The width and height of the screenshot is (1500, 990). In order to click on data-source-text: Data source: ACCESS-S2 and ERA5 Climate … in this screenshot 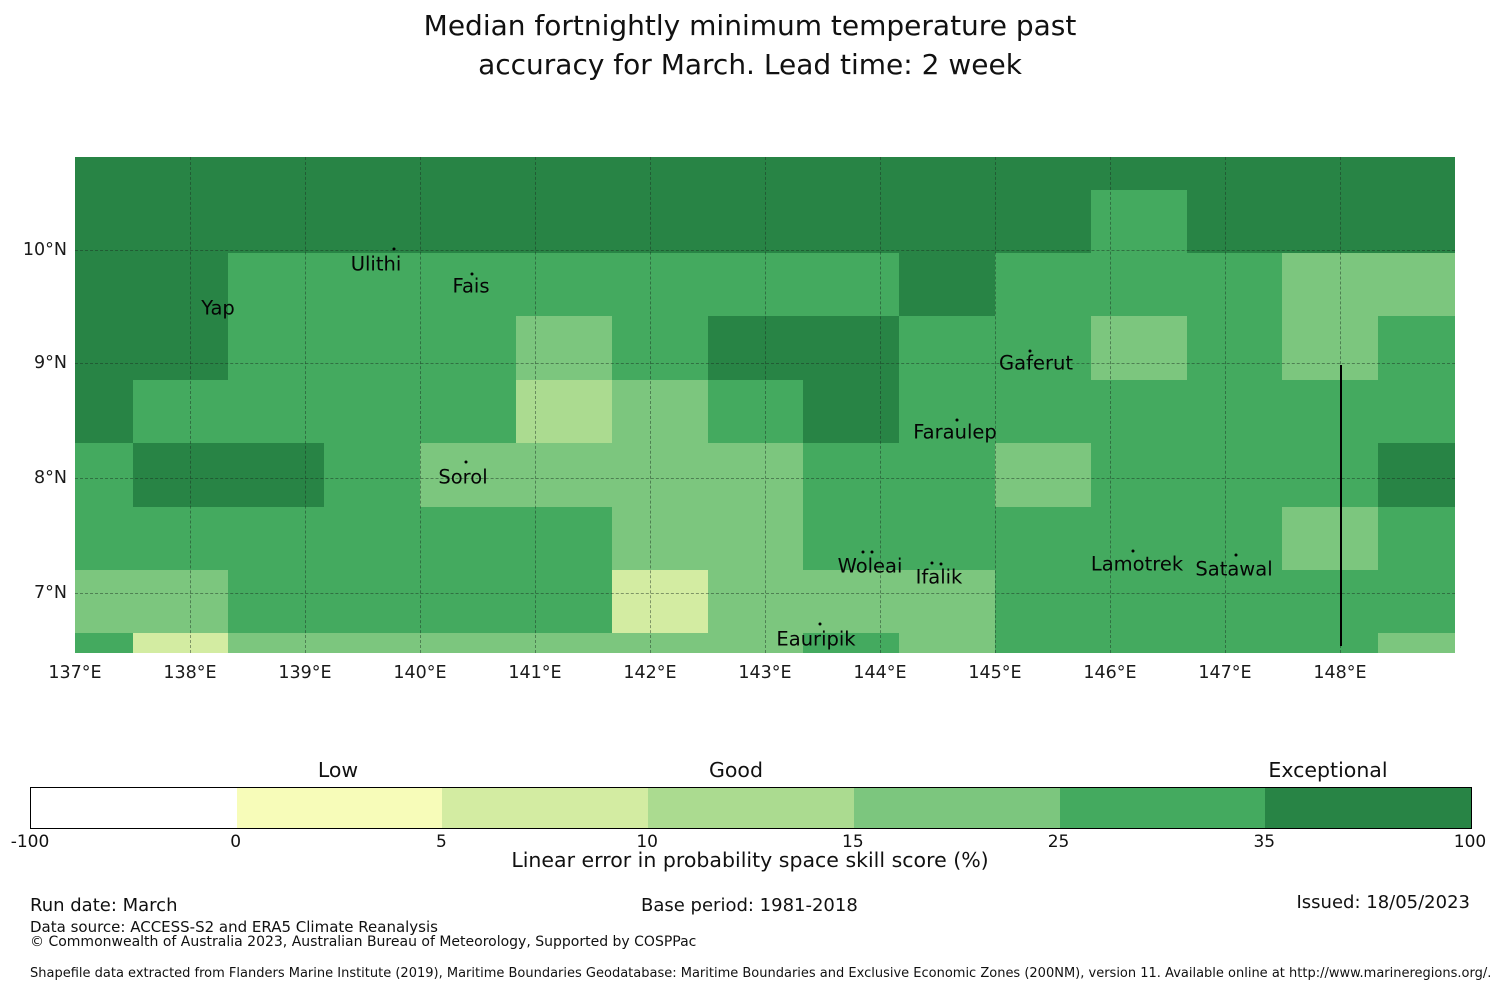, I will do `click(234, 927)`.